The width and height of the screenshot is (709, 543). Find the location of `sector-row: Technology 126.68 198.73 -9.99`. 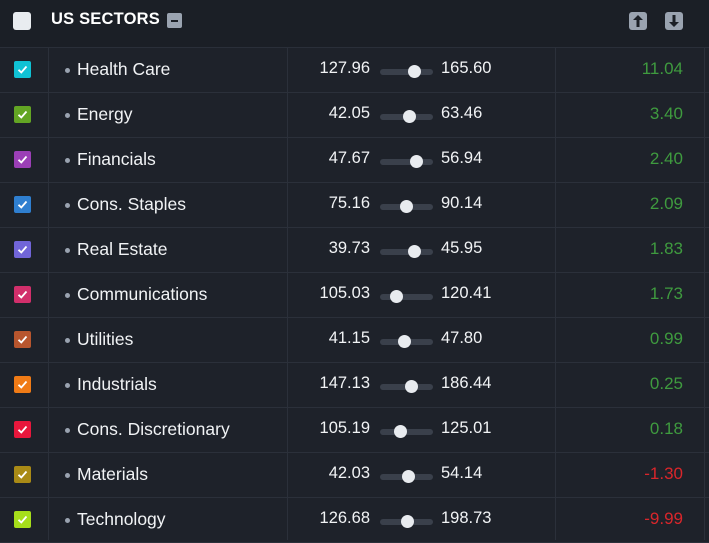

sector-row: Technology 126.68 198.73 -9.99 is located at coordinates (354, 520).